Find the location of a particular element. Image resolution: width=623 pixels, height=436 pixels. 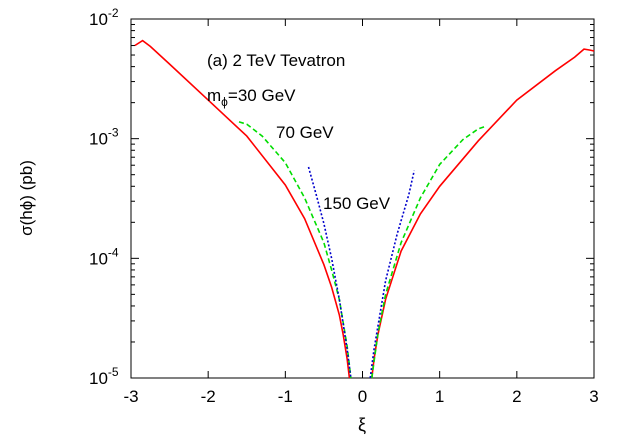

x-tick-label: 2 is located at coordinates (516, 396).